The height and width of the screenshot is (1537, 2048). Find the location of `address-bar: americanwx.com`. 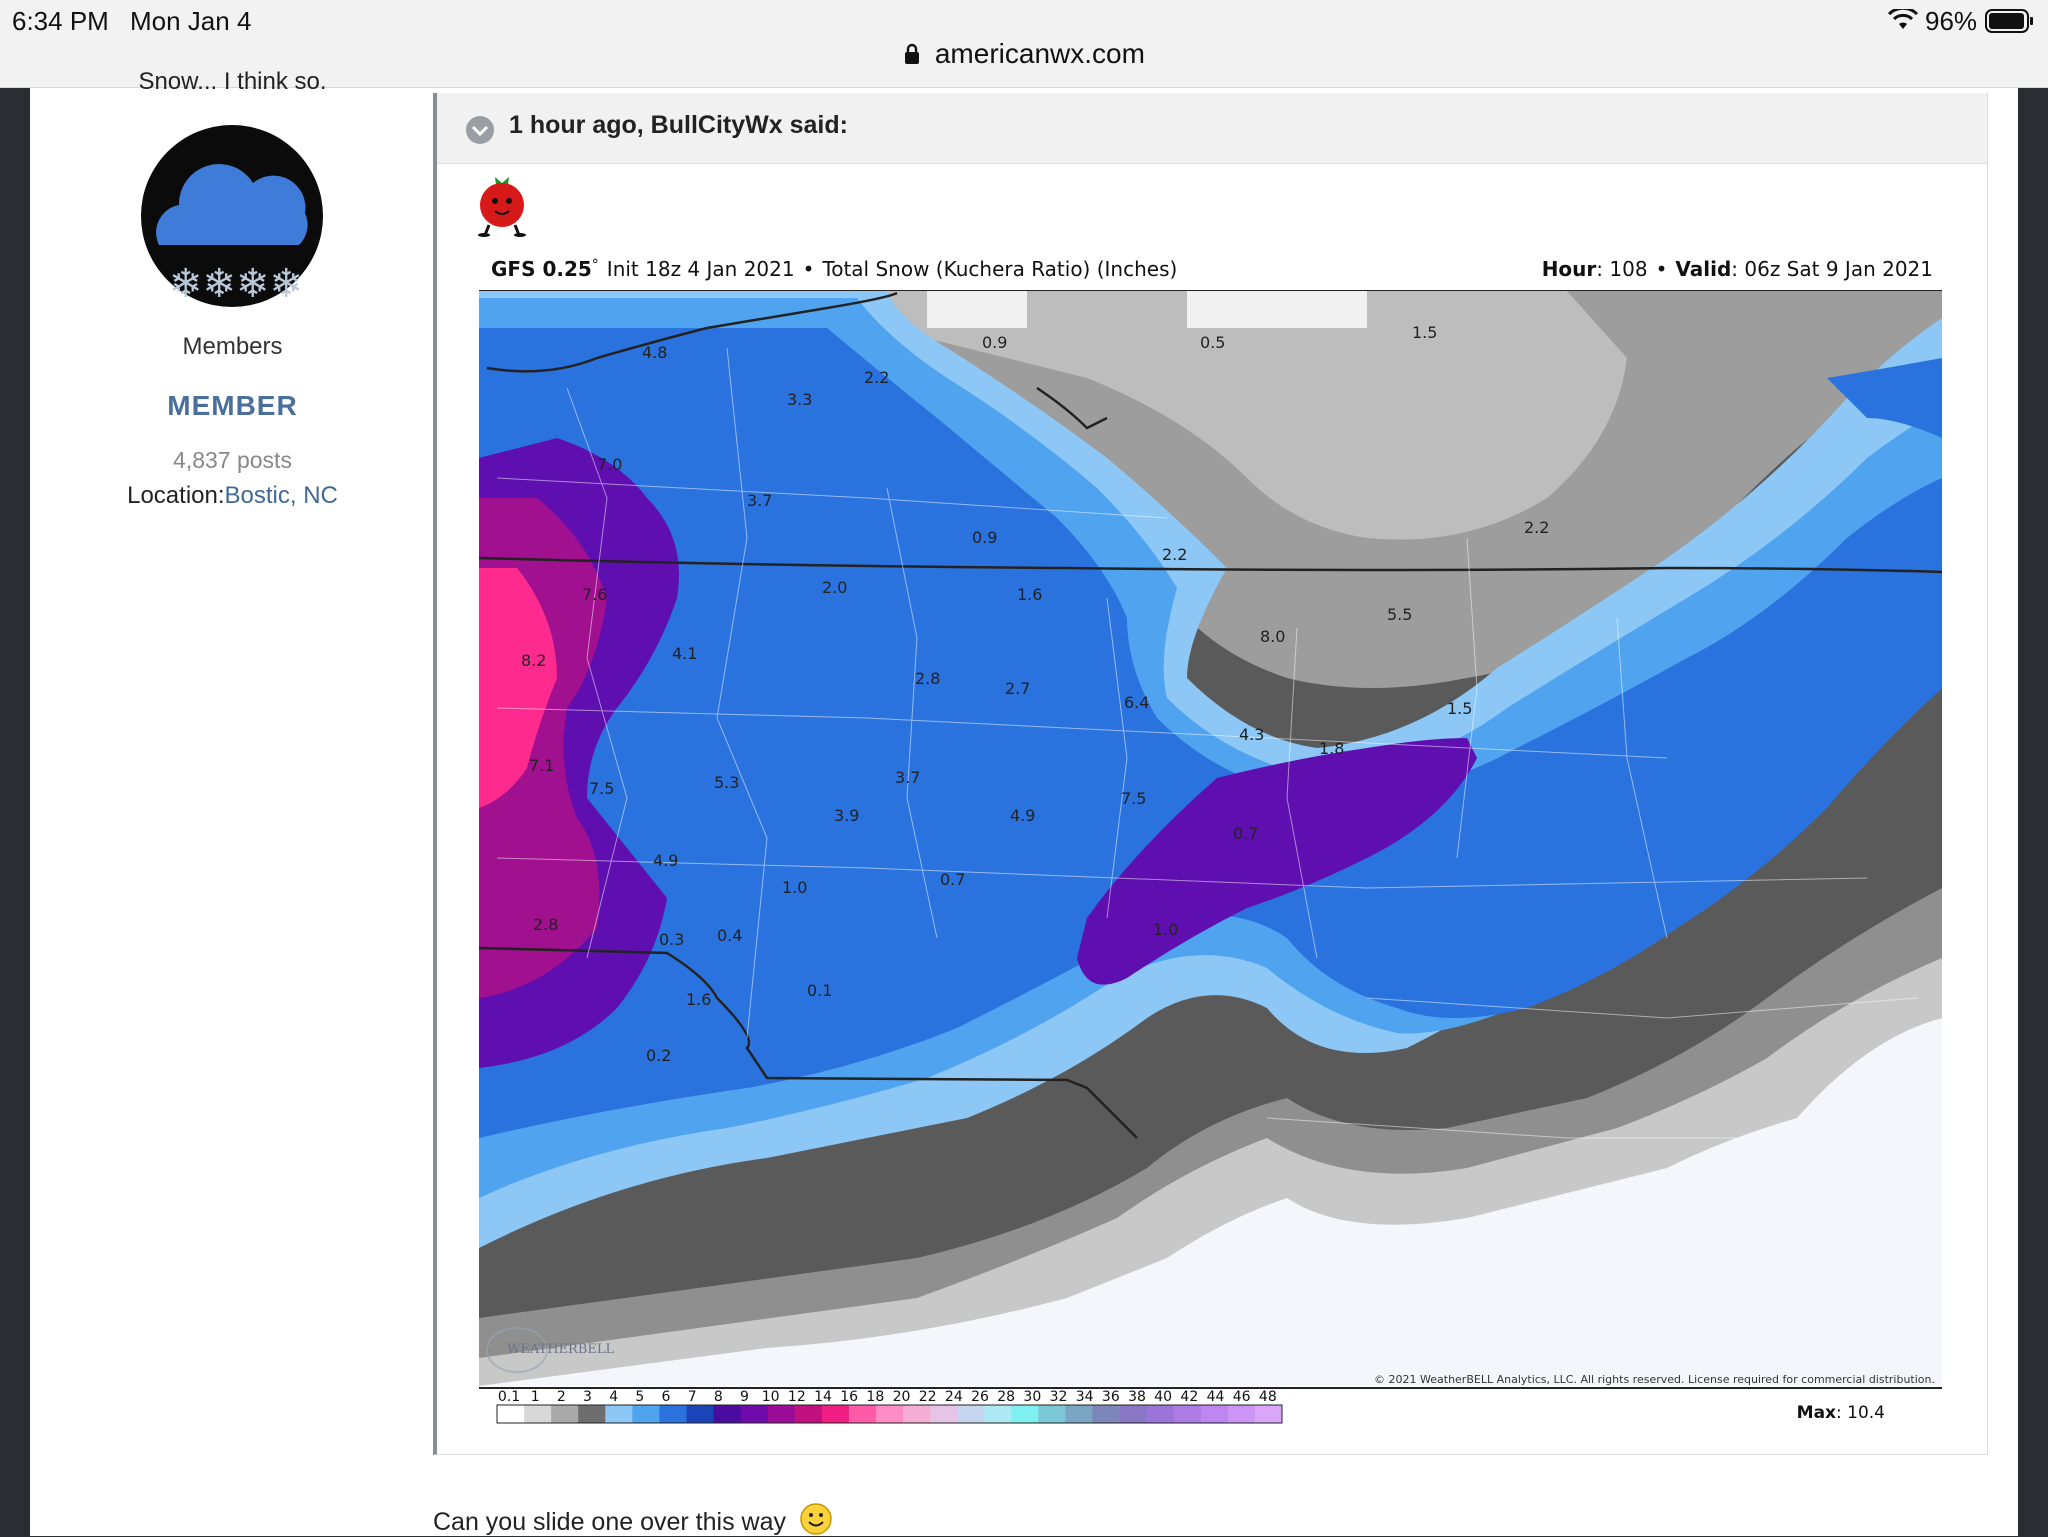

address-bar: americanwx.com is located at coordinates (1024, 54).